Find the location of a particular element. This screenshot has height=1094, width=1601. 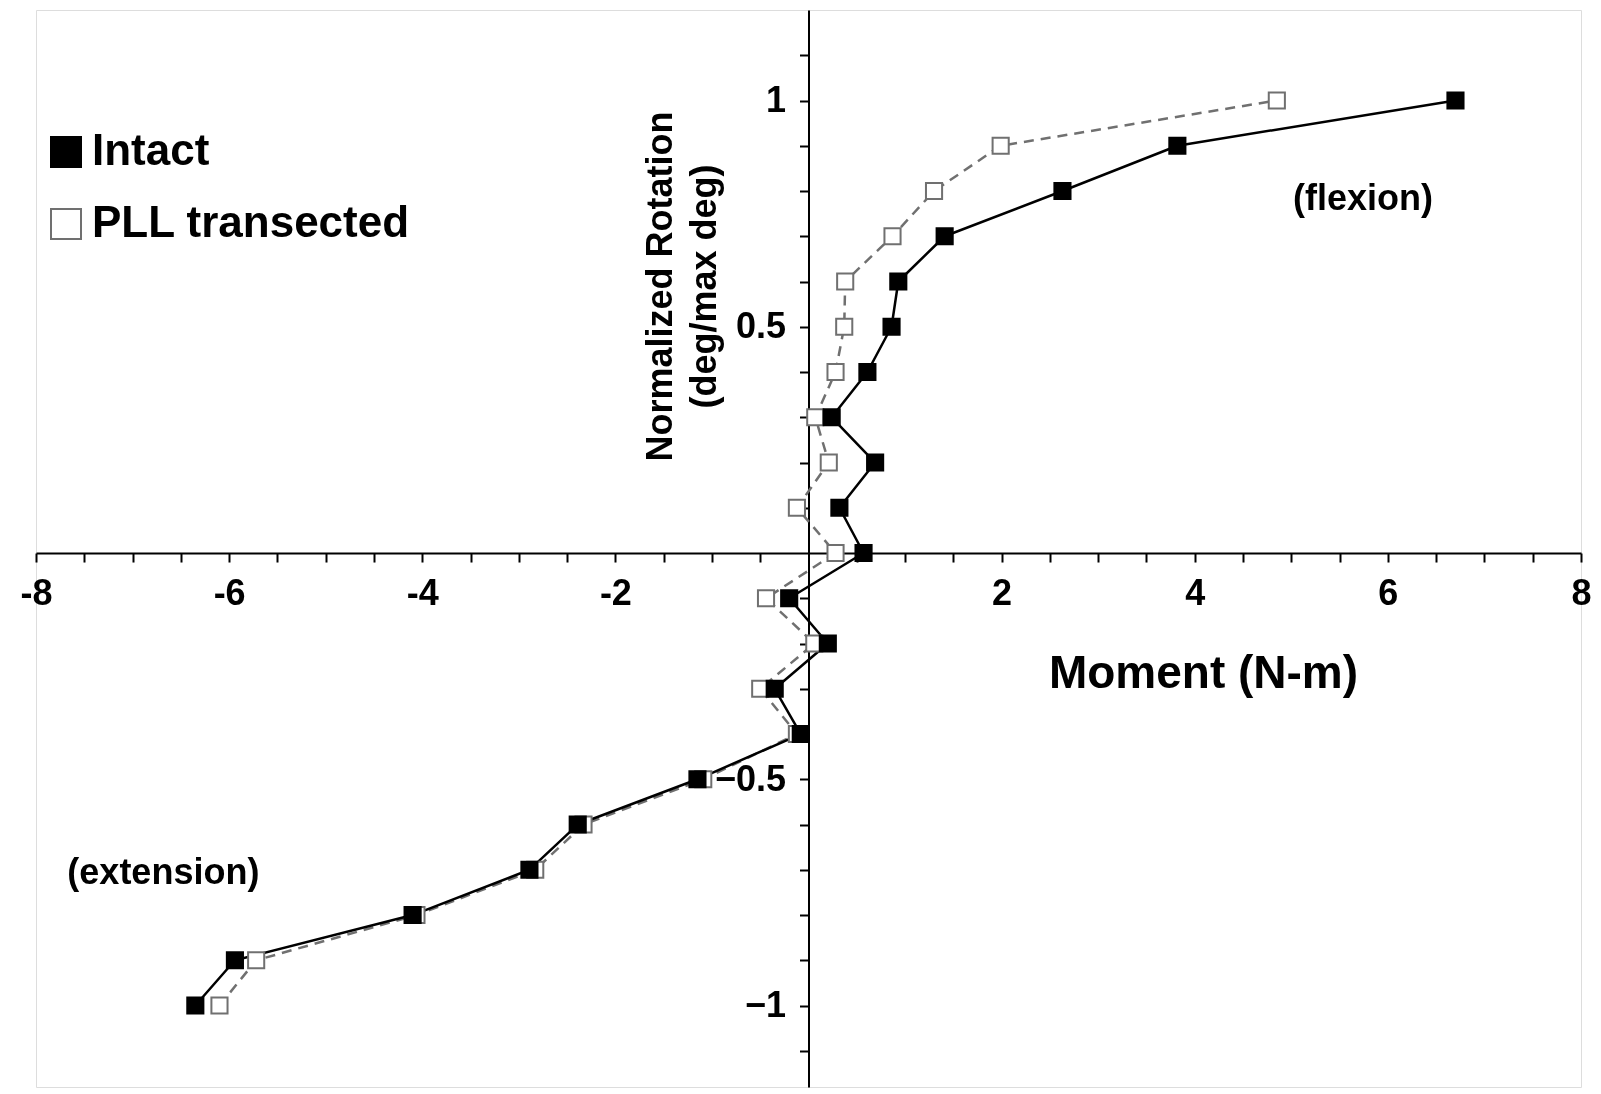

y-tick-label: −1 is located at coordinates (765, 1005).